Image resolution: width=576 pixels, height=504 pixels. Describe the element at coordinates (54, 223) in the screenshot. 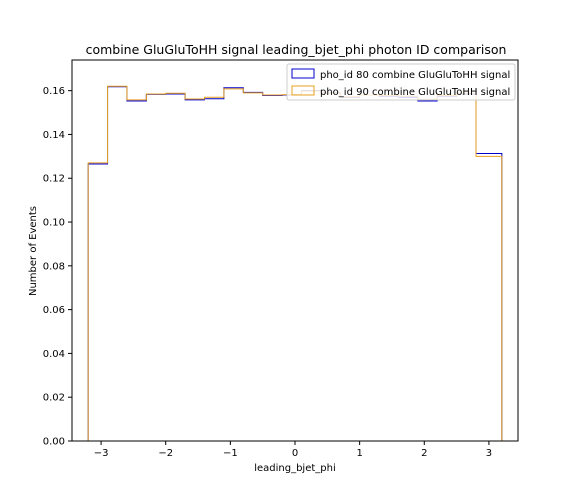

I see `y-tick-label: 0.10` at that location.